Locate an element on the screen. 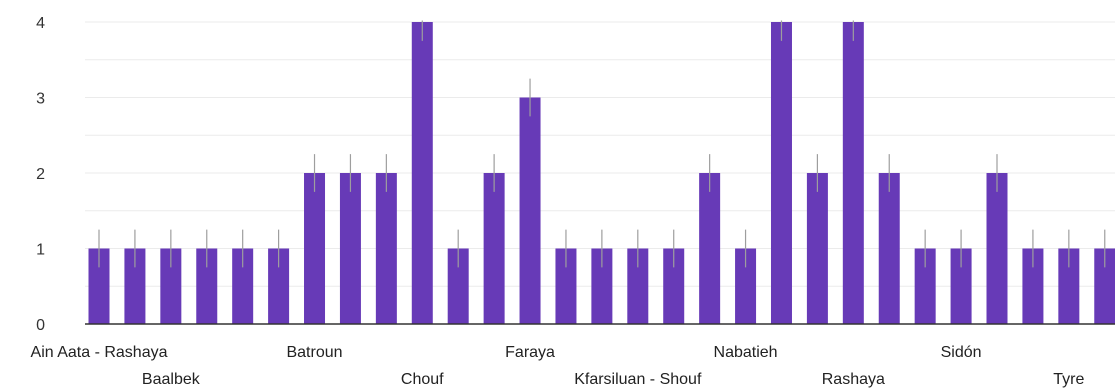 This screenshot has height=390, width=1115. y-tick-label: 3 is located at coordinates (40, 99).